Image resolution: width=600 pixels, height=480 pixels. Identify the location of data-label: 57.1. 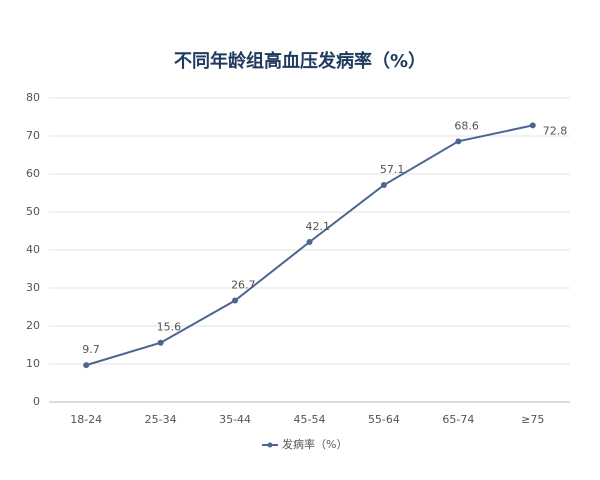
(392, 169).